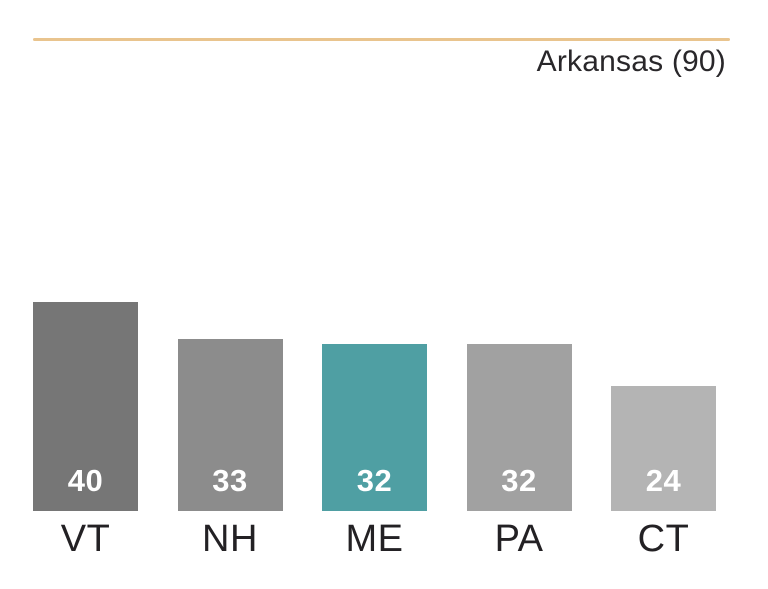 The image size is (768, 589). I want to click on bar-category-label: CT, so click(663, 539).